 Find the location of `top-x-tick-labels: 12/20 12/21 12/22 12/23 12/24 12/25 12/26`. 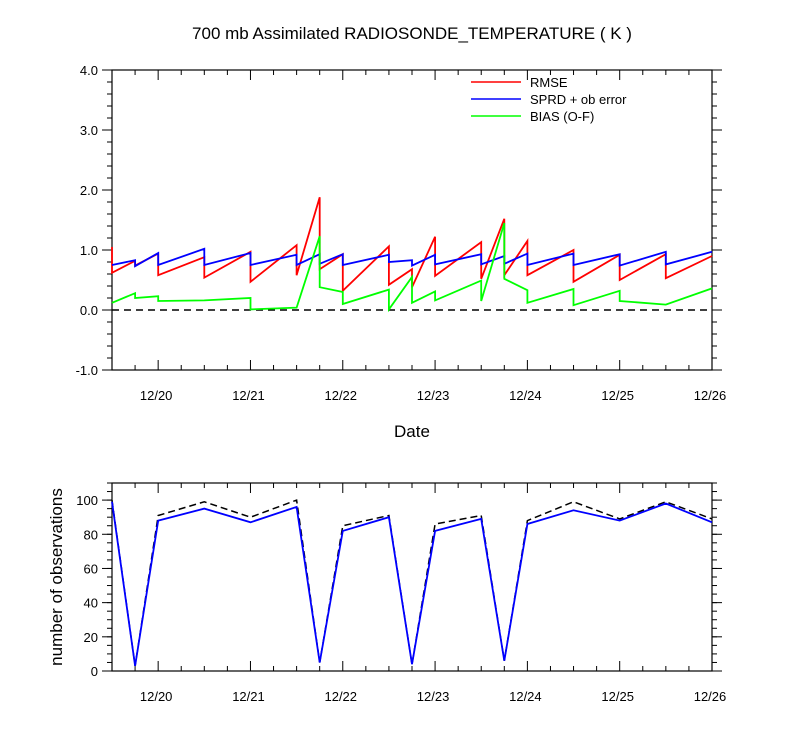

top-x-tick-labels: 12/20 12/21 12/22 12/23 12/24 12/25 12/26 is located at coordinates (433, 395).